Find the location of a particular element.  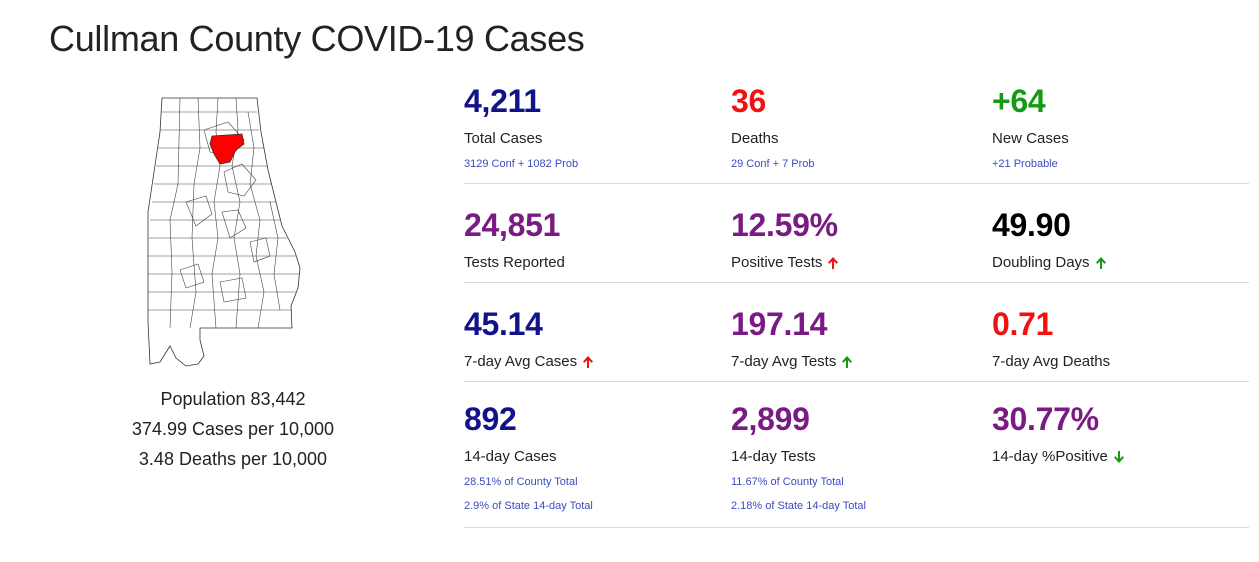

avg7-tests-value: 197.14 is located at coordinates (779, 324).